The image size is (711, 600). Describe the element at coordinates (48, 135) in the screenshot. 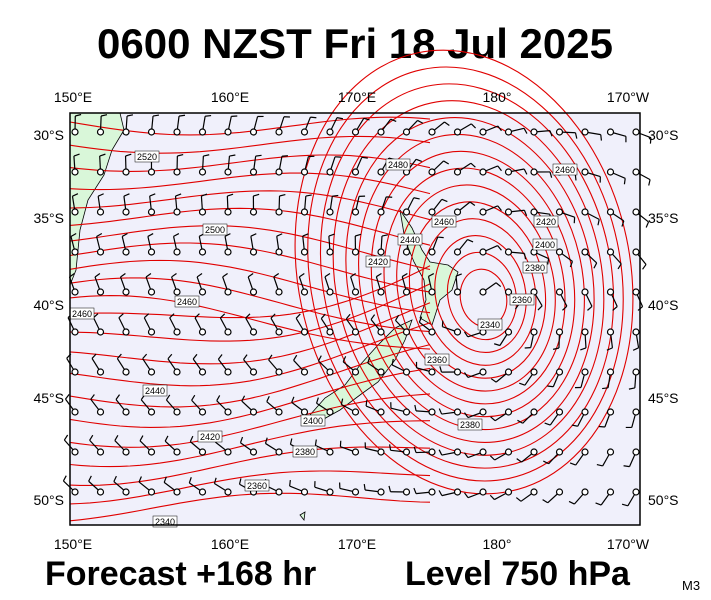

I see `left-lat-label: 30°S` at that location.